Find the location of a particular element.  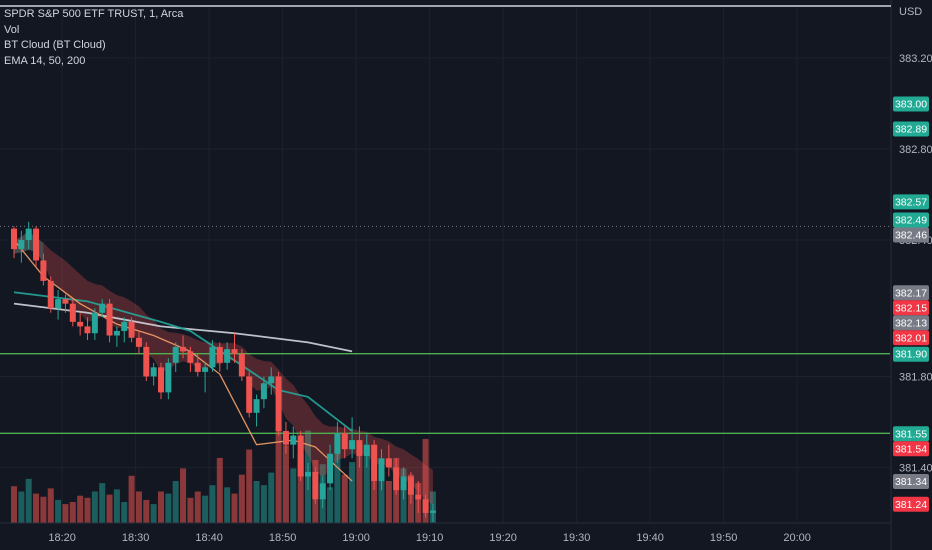

time-tick-label: 19:00 is located at coordinates (356, 538).